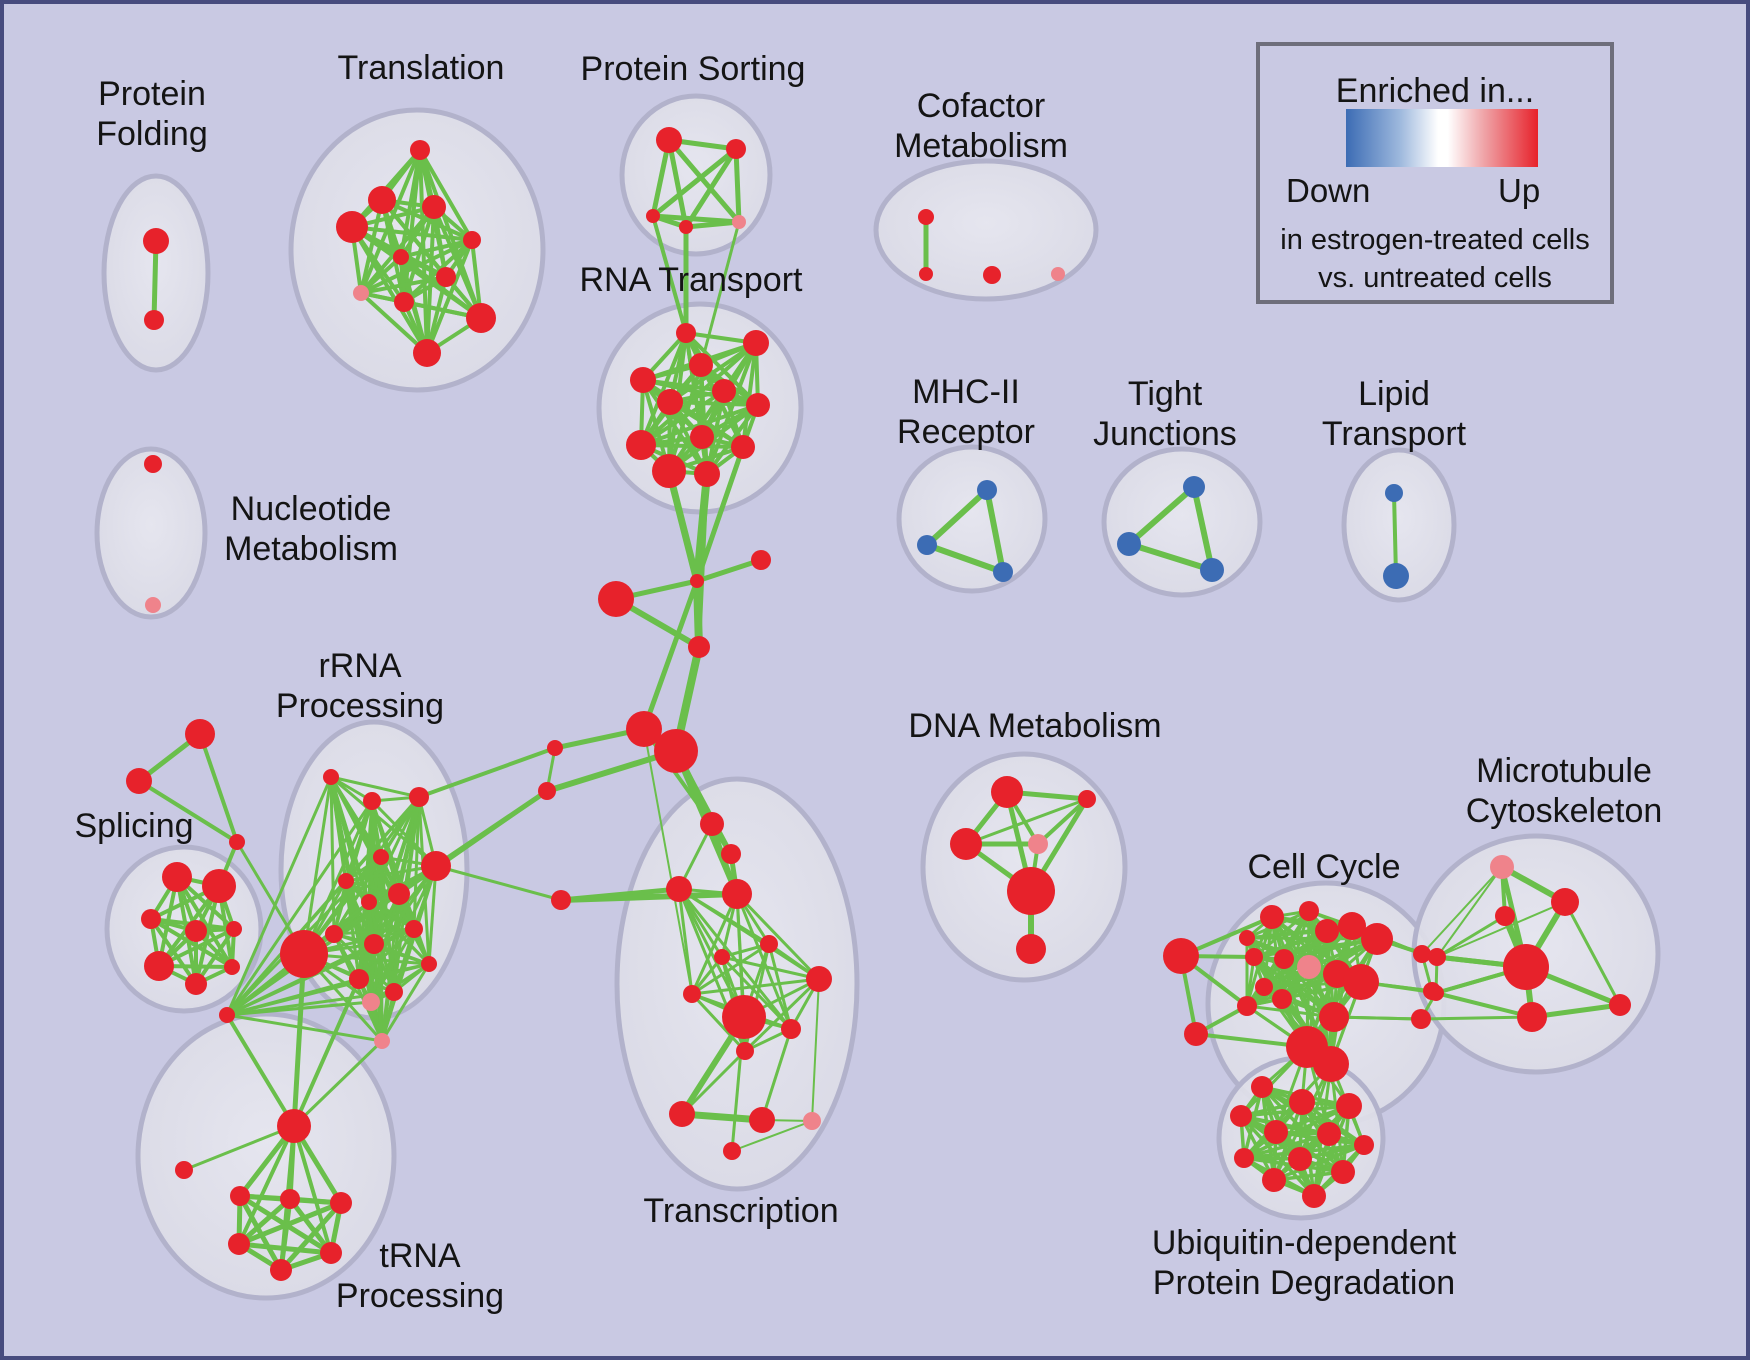 This screenshot has width=1750, height=1360. What do you see at coordinates (133, 826) in the screenshot?
I see `cluster-label-splicing: Splicing` at bounding box center [133, 826].